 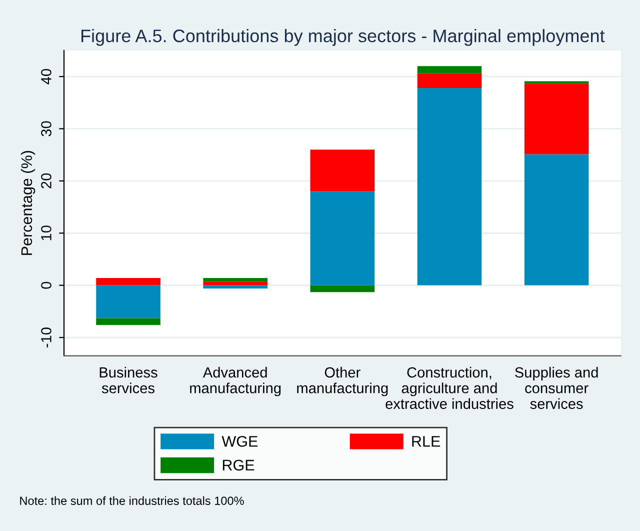 I want to click on x-tick-label: Business services, so click(x=129, y=380).